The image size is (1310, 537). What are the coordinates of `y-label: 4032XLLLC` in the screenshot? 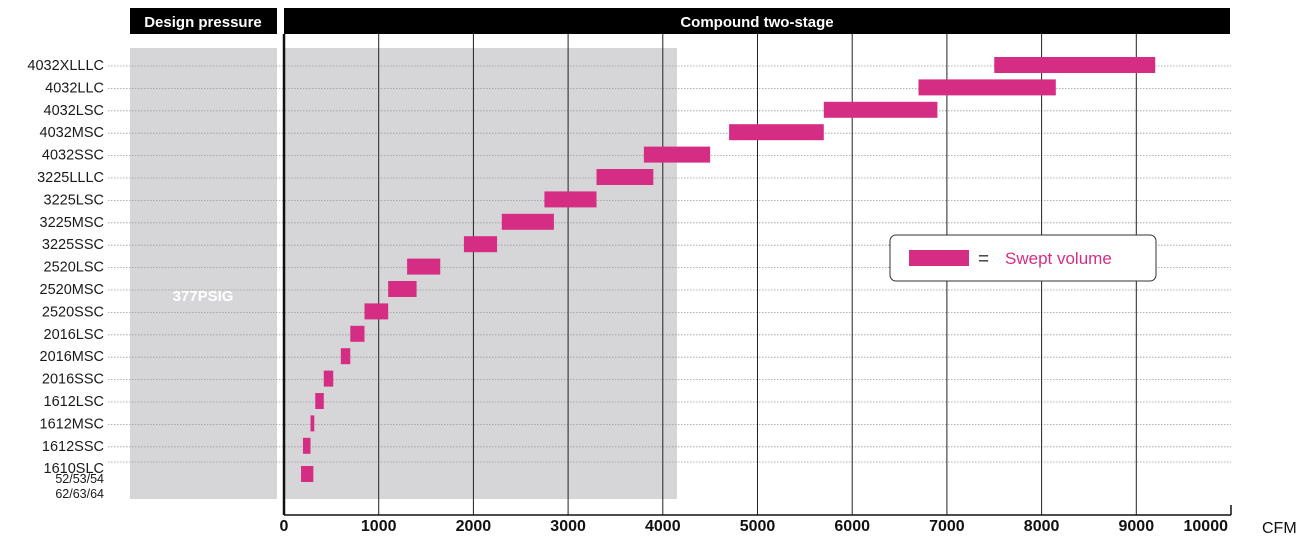 It's located at (65, 66).